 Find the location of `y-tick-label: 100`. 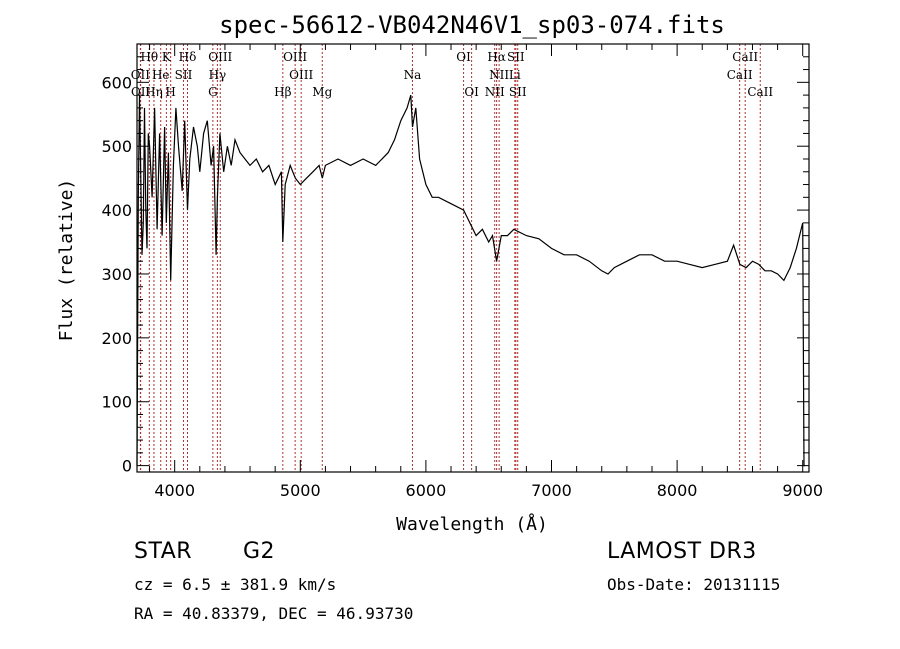

y-tick-label: 100 is located at coordinates (116, 402).